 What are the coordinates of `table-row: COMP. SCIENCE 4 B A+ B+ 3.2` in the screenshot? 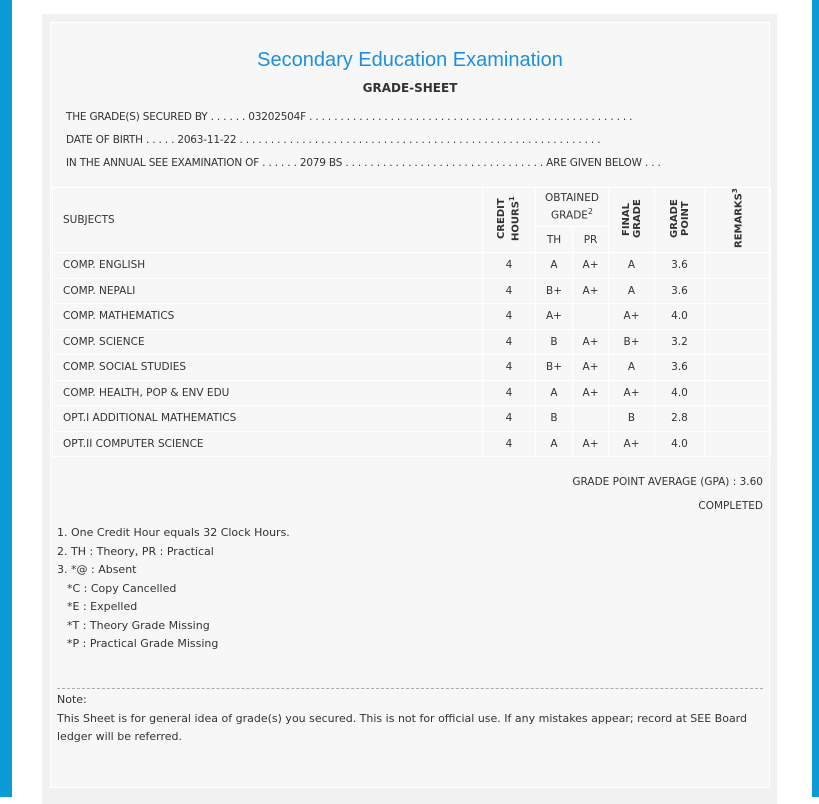 It's located at (412, 341).